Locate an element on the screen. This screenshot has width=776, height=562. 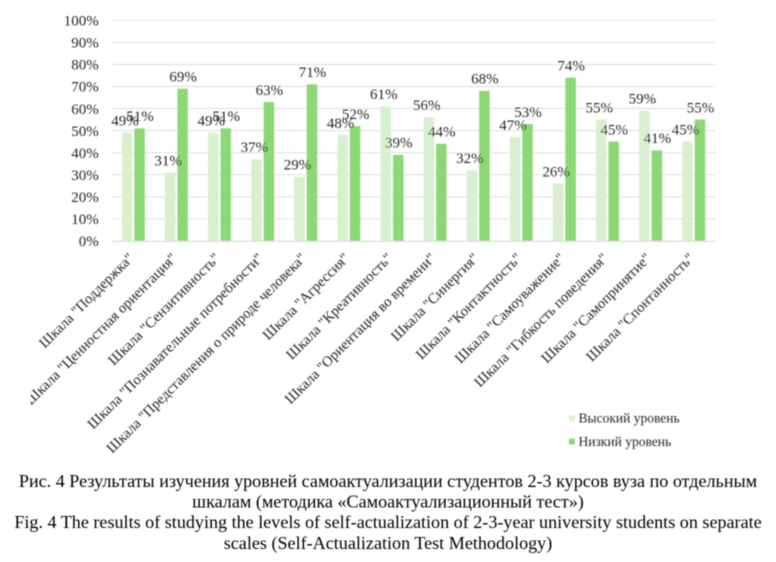
svg-text: 56% is located at coordinates (427, 106).